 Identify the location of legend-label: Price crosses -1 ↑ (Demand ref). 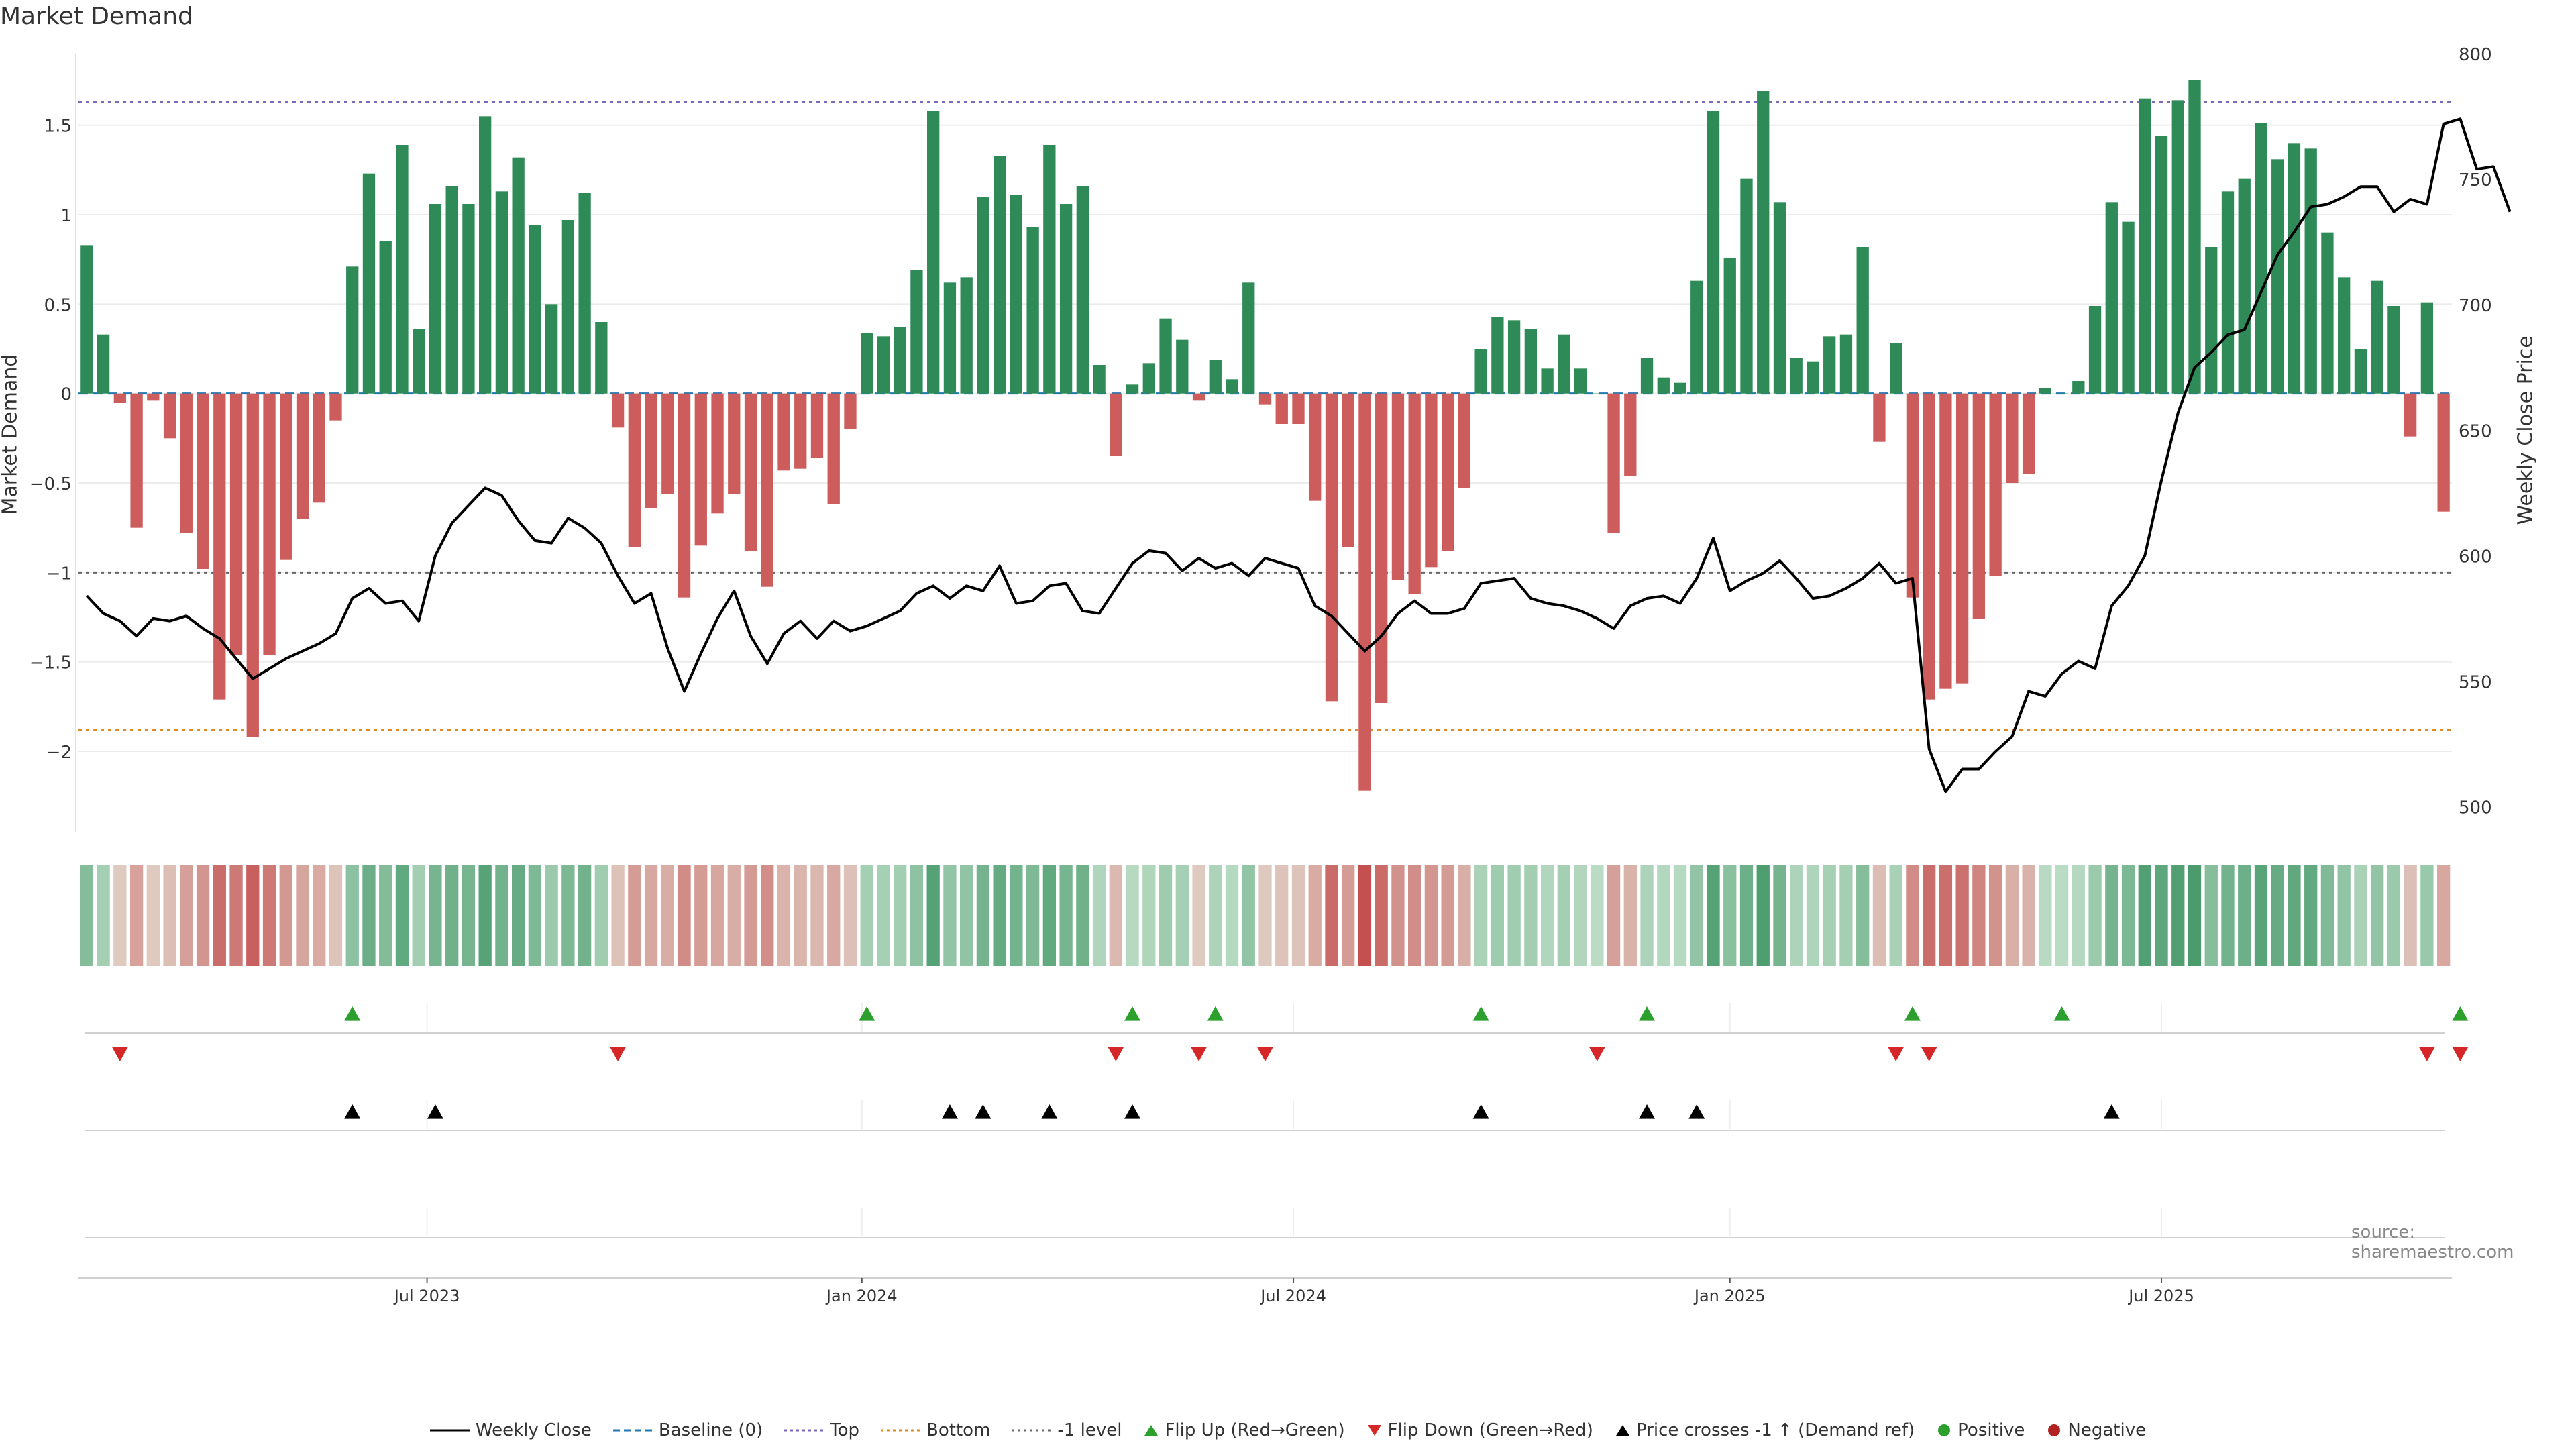
(1775, 1429).